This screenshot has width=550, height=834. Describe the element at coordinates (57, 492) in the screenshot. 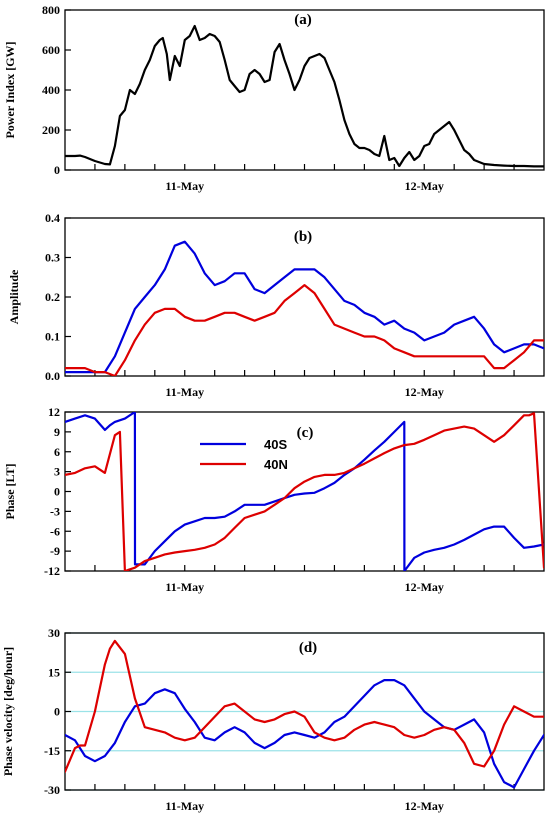

I see `y-tick-label-4: 0` at that location.